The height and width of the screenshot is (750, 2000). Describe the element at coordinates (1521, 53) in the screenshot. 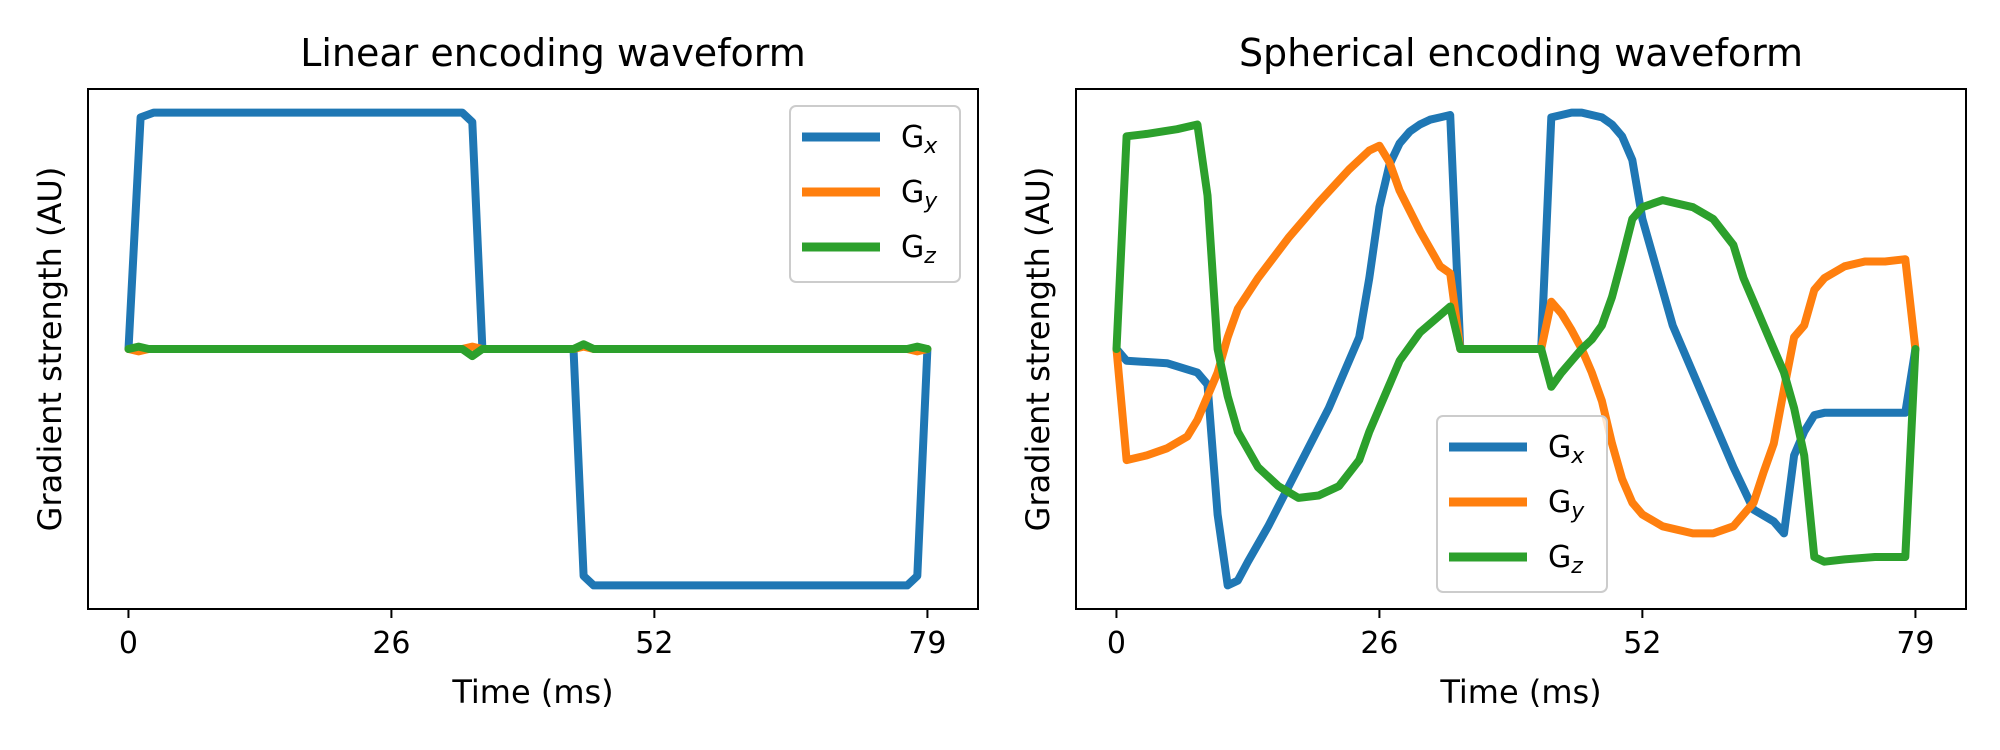

I see `right-chart-title: Spherical encoding waveform` at that location.